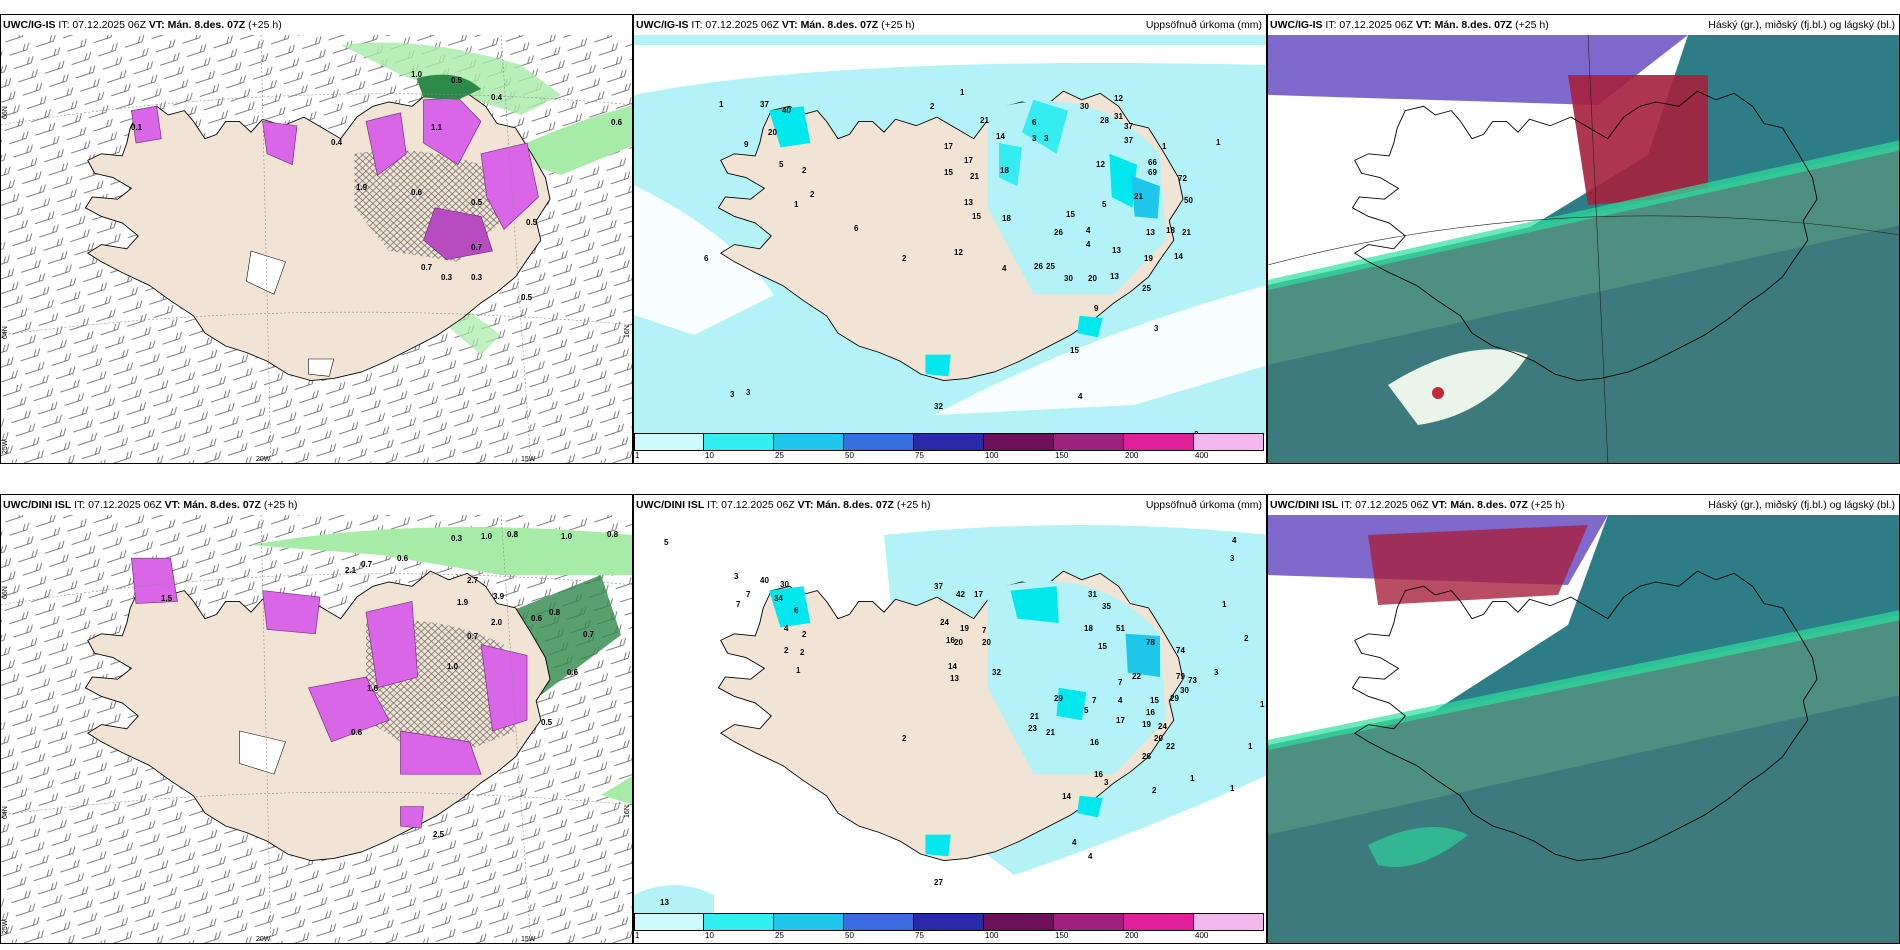  I want to click on precip-value: 25, so click(1146, 288).